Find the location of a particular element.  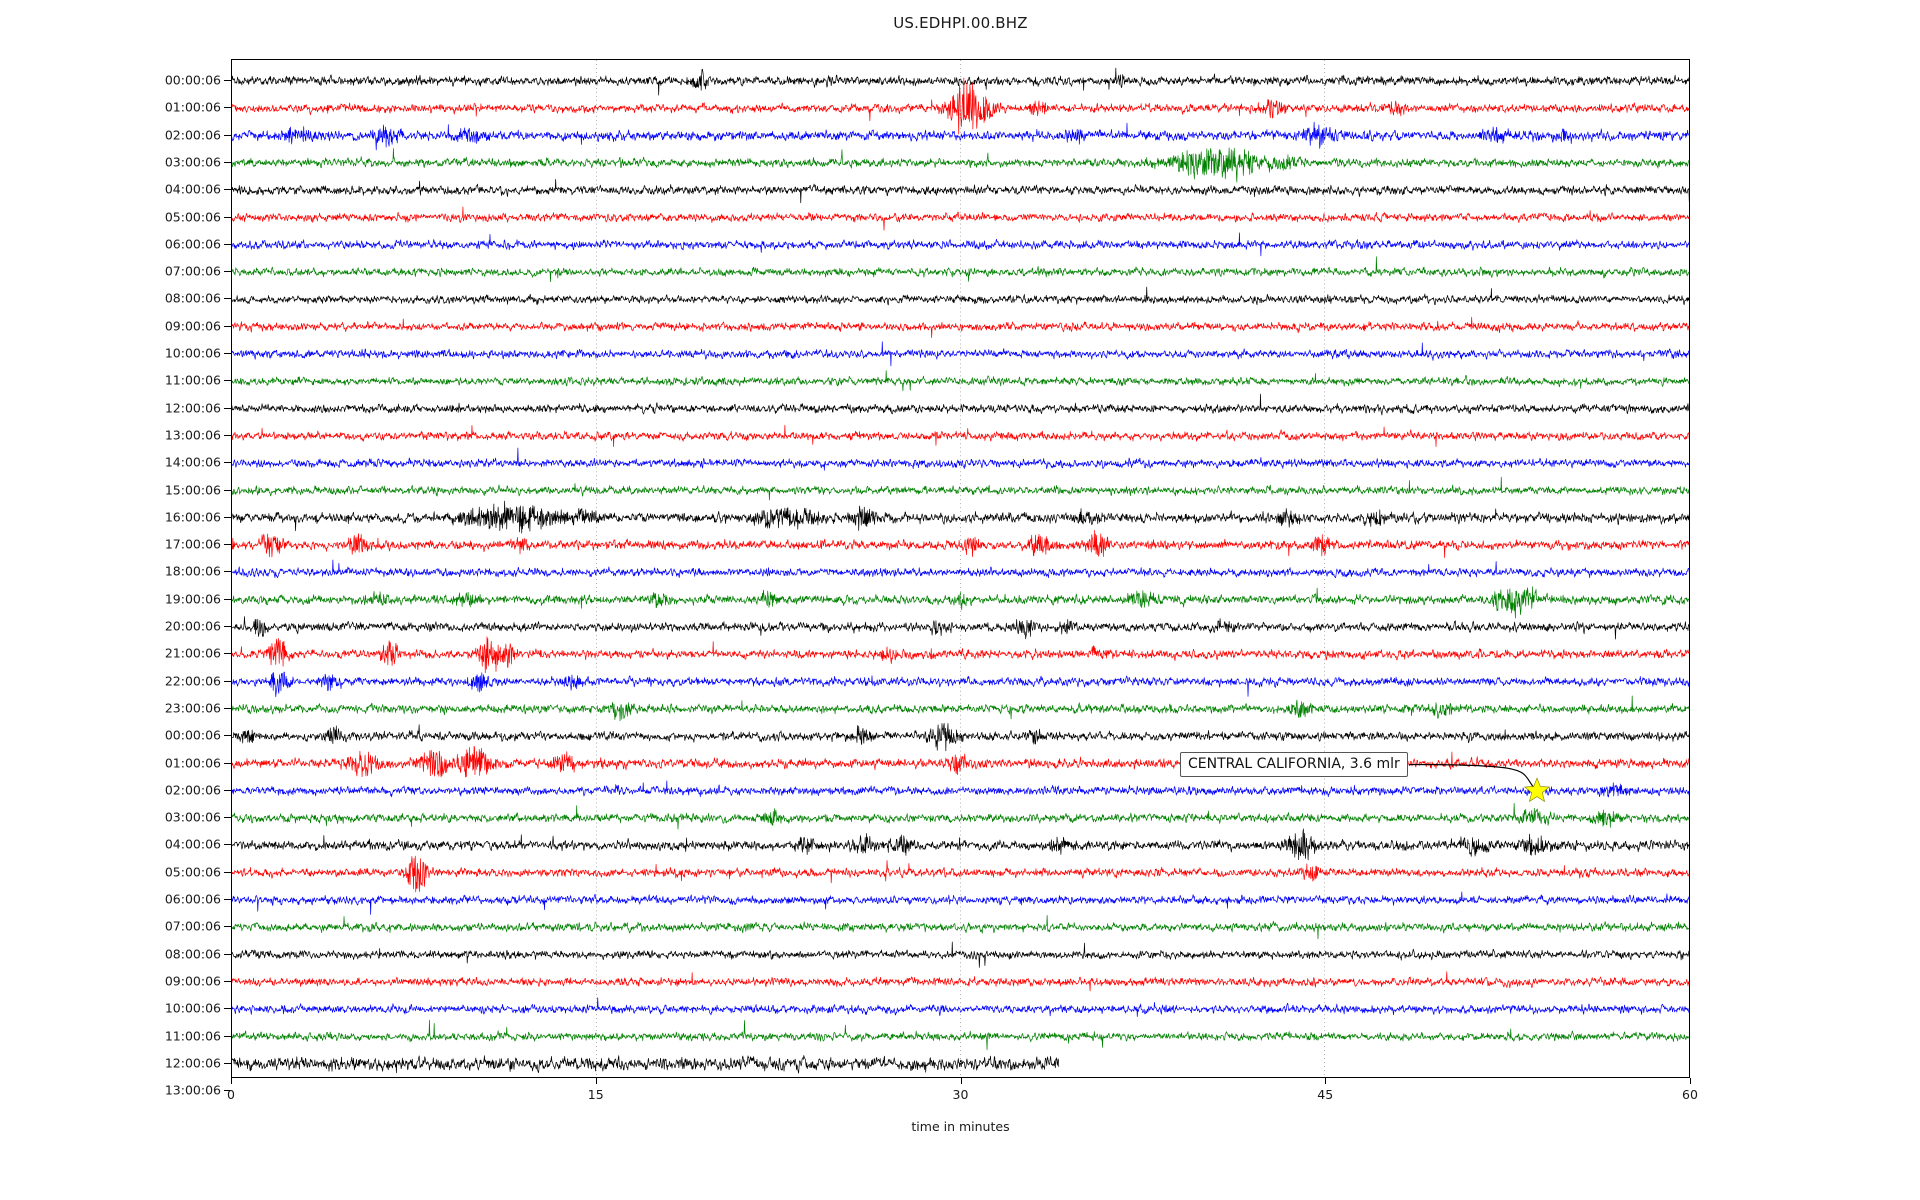

event-annotation-label: CENTRAL CALIFORNIA, 3.6 mlr is located at coordinates (1294, 764).